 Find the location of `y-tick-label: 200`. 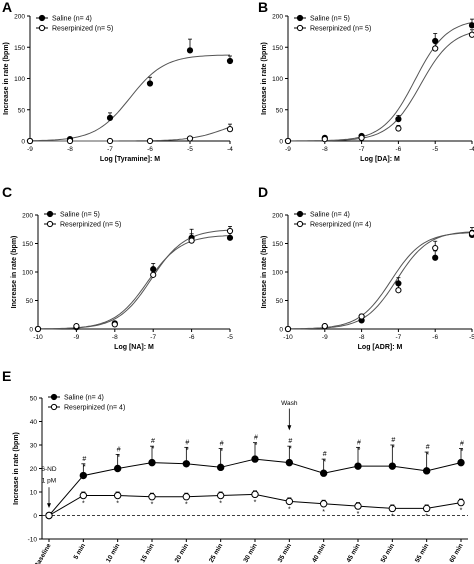

y-tick-label: 200 is located at coordinates (19, 17).